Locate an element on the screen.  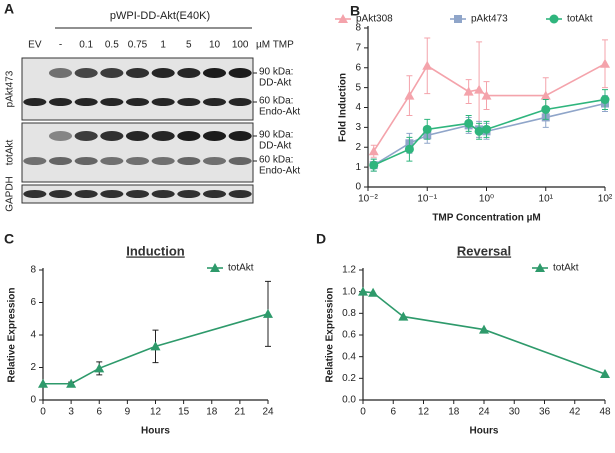
x-tick-label: 10¹ is located at coordinates (546, 199).